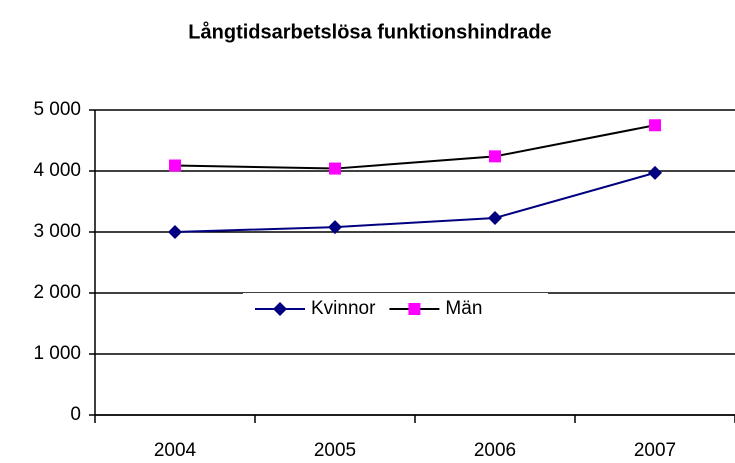  I want to click on legend-label: Kvinnor, so click(343, 308).